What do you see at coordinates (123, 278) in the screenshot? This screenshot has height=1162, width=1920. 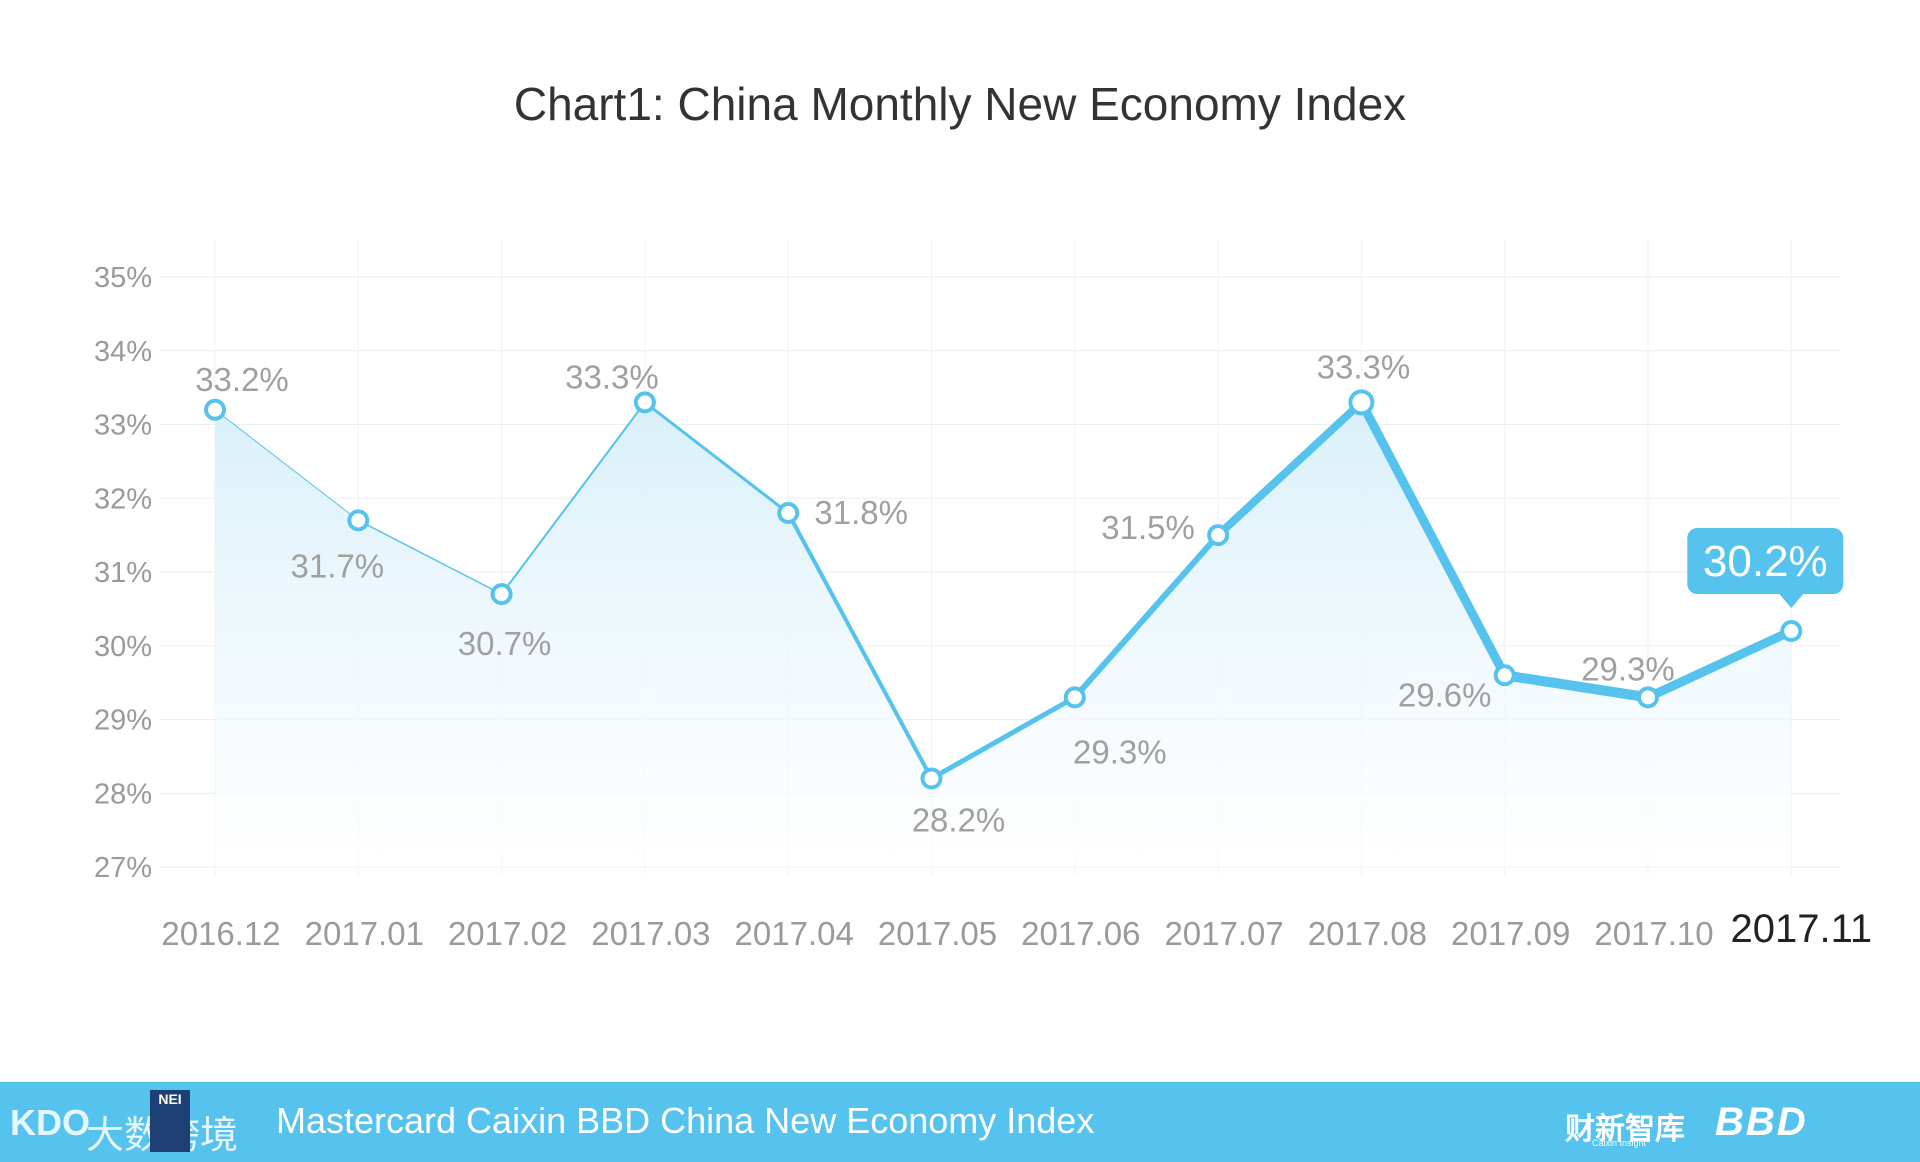 I see `y-tick-label: 35%` at bounding box center [123, 278].